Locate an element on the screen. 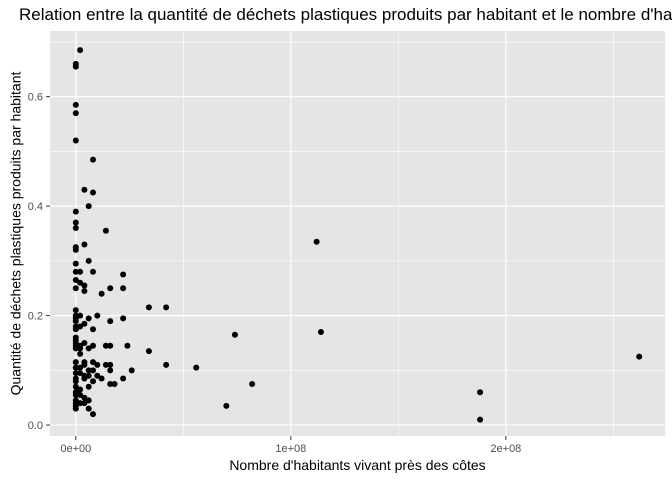 The height and width of the screenshot is (480, 672). y-tick-label: 0.6 is located at coordinates (35, 98).